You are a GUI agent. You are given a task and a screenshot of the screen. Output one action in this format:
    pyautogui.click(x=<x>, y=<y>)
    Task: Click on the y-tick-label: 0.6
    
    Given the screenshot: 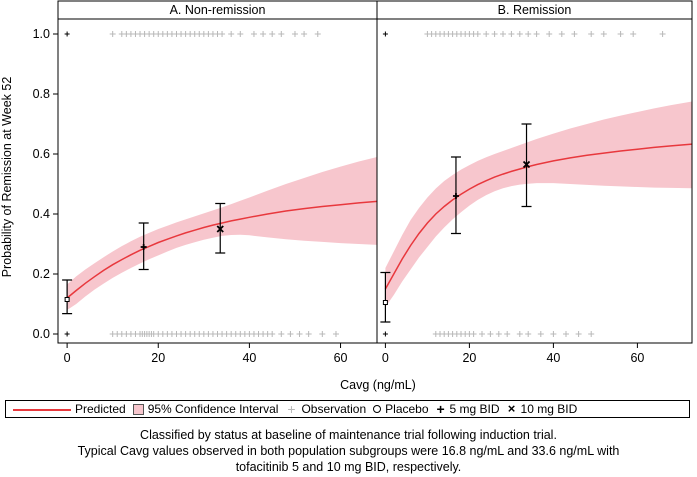 What is the action you would take?
    pyautogui.click(x=41, y=154)
    